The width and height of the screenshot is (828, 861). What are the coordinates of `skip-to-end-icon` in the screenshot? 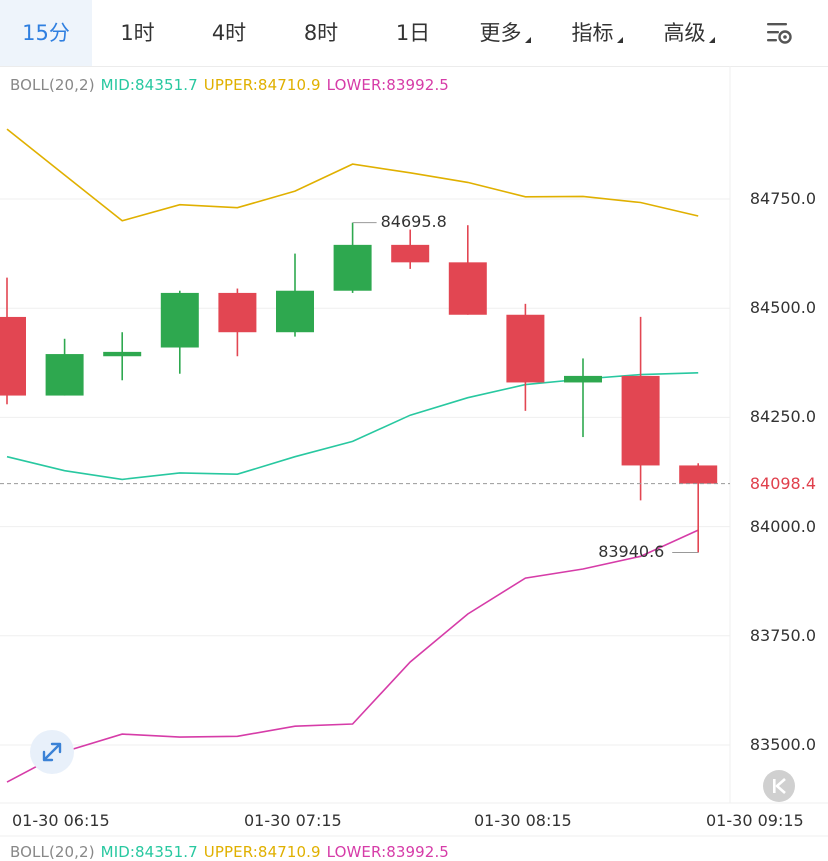 It's located at (779, 786).